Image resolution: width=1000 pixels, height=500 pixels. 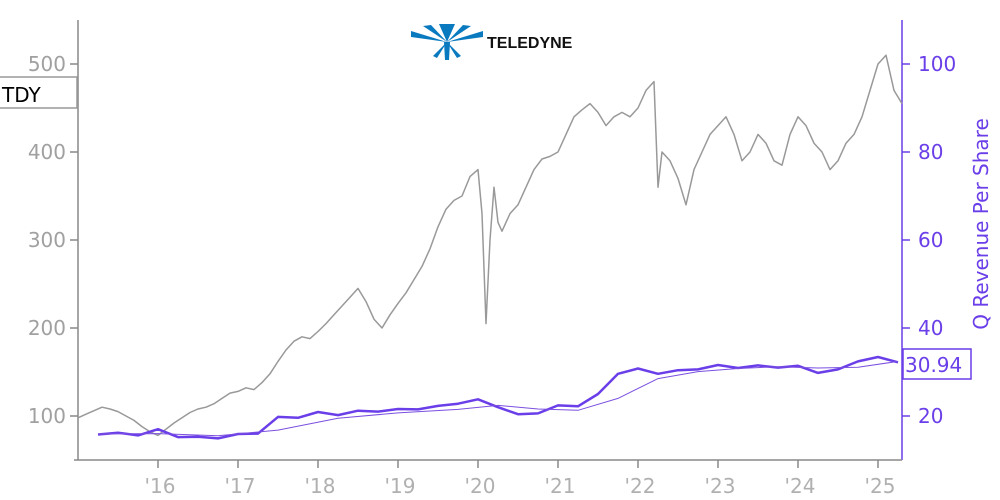 I want to click on right-tick-label: 60, so click(x=930, y=240).